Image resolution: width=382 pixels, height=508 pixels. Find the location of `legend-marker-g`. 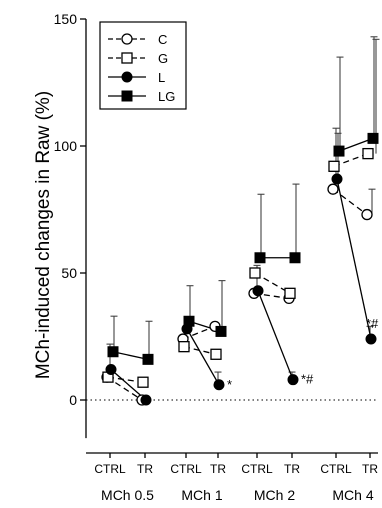

legend-marker-g is located at coordinates (127, 58).